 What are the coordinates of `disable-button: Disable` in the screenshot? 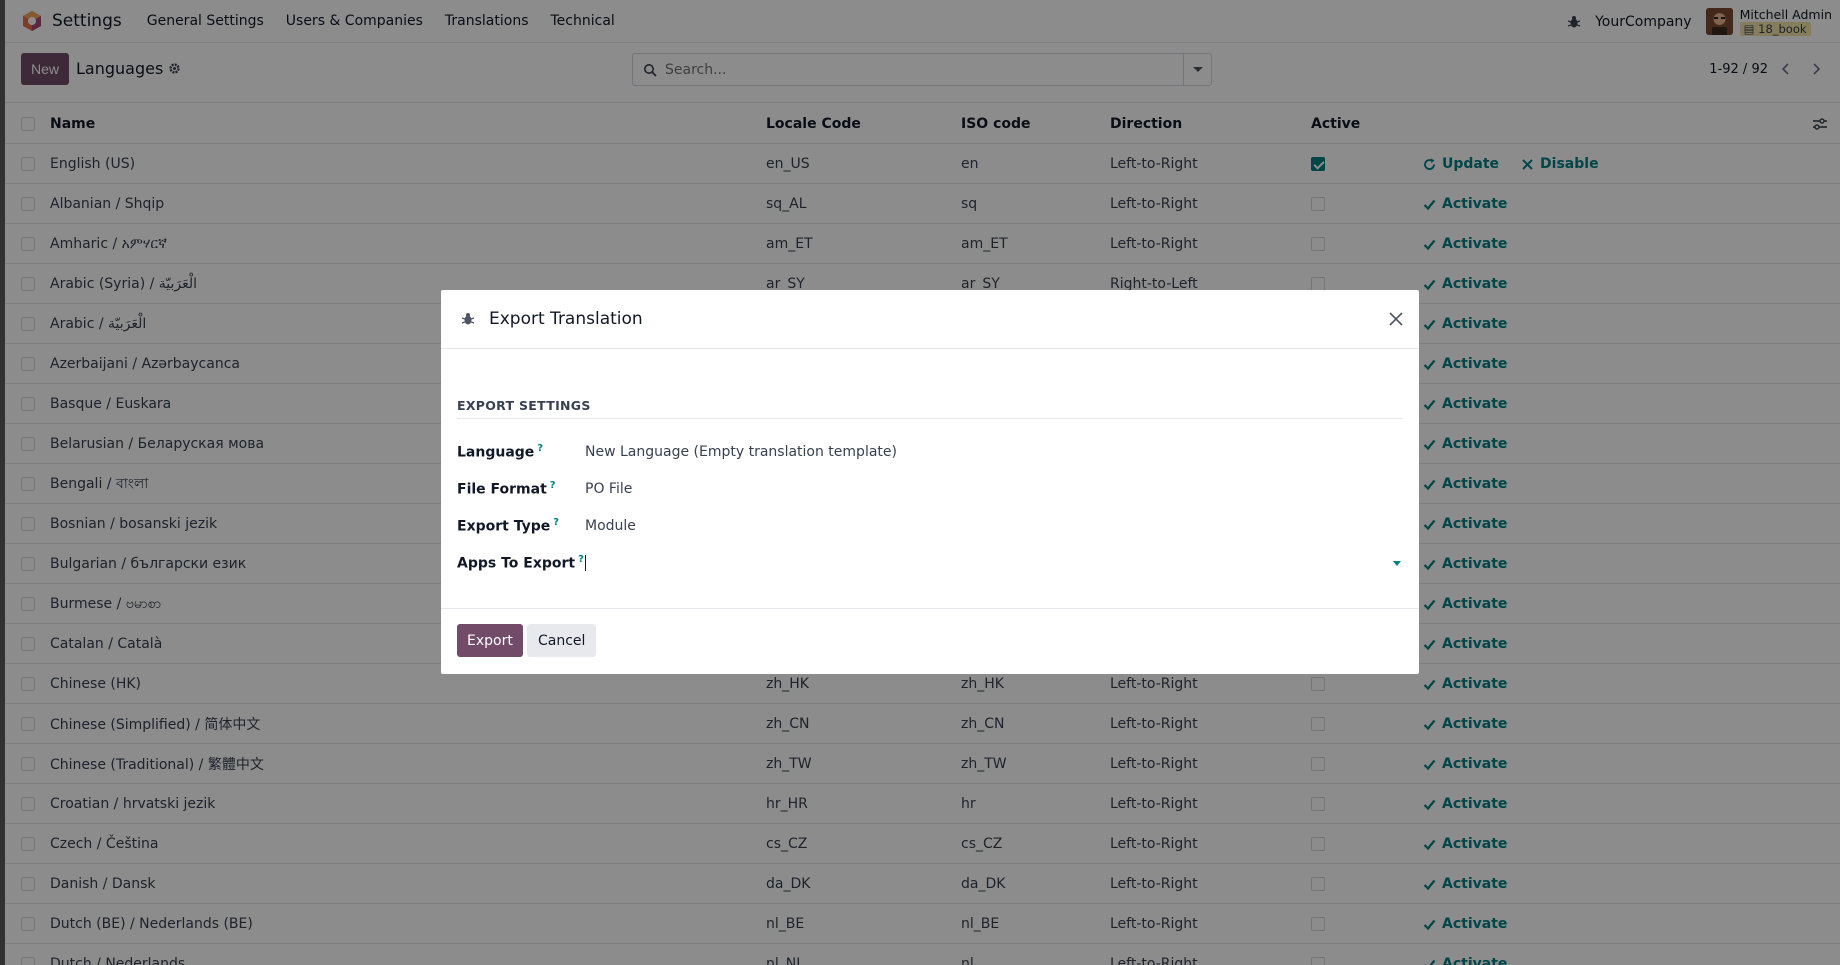 It's located at (1560, 164).